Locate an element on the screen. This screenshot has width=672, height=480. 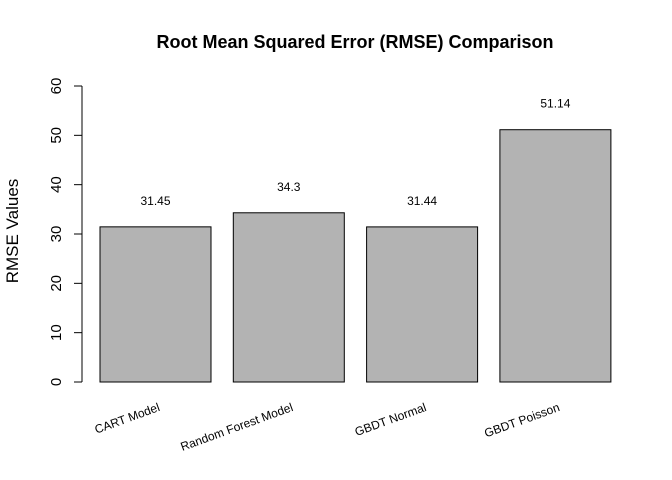
y-axis-label: RMSE Values is located at coordinates (12, 231).